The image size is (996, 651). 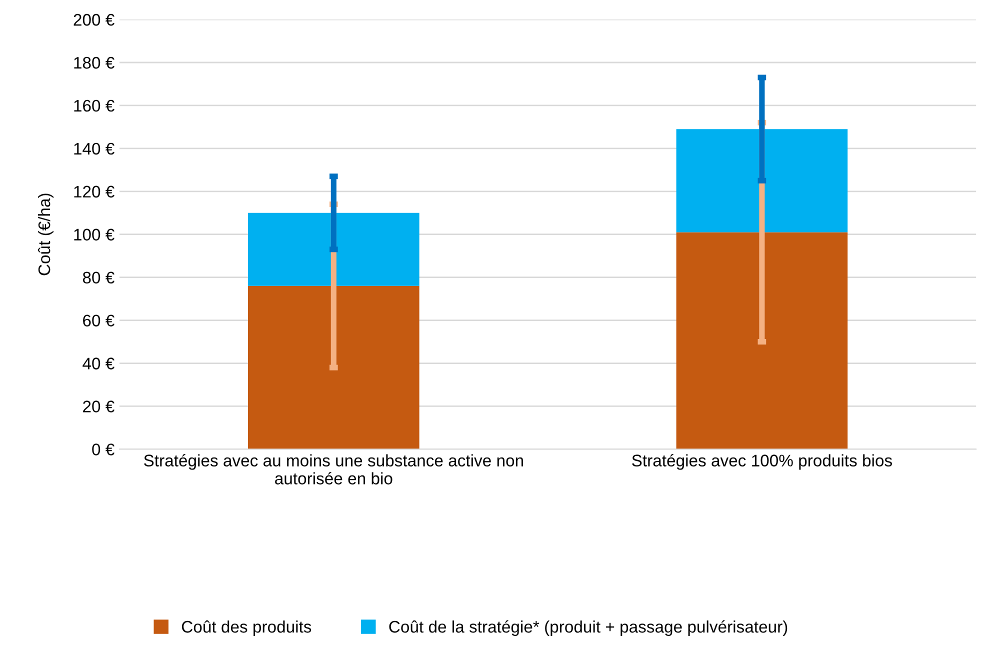 I want to click on y-tick-label: 120 €, so click(x=94, y=192).